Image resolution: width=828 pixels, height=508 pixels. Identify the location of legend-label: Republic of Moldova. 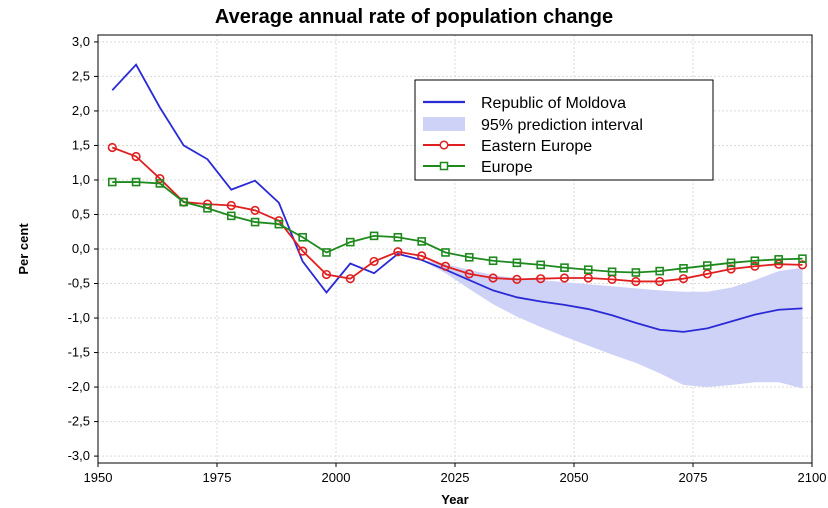
(553, 103).